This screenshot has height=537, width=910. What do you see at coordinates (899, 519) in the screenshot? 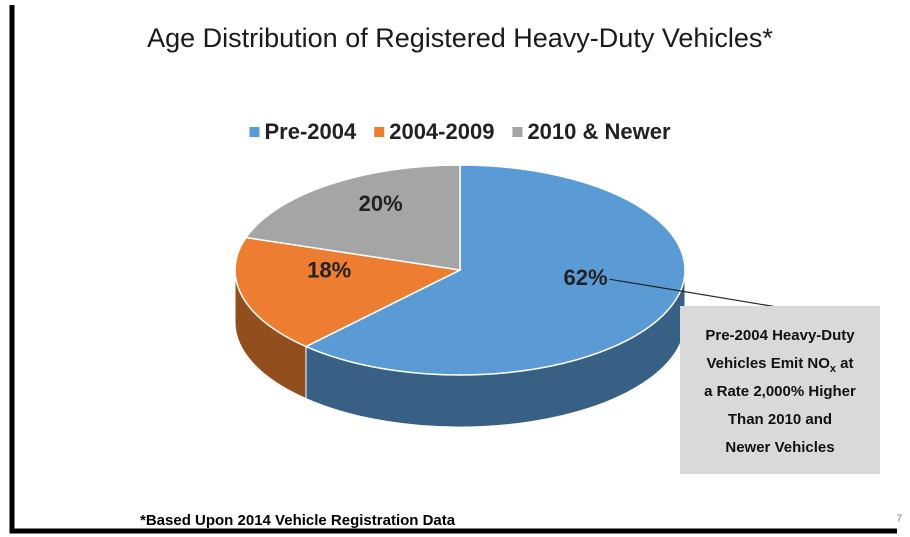
I see `page-number: 7` at bounding box center [899, 519].